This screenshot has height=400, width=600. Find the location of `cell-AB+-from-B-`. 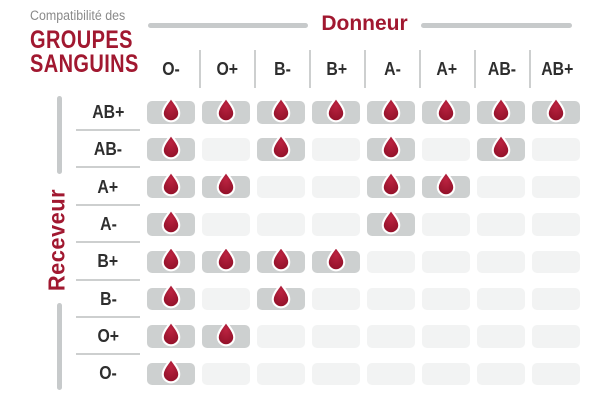

cell-AB+-from-B- is located at coordinates (281, 116).